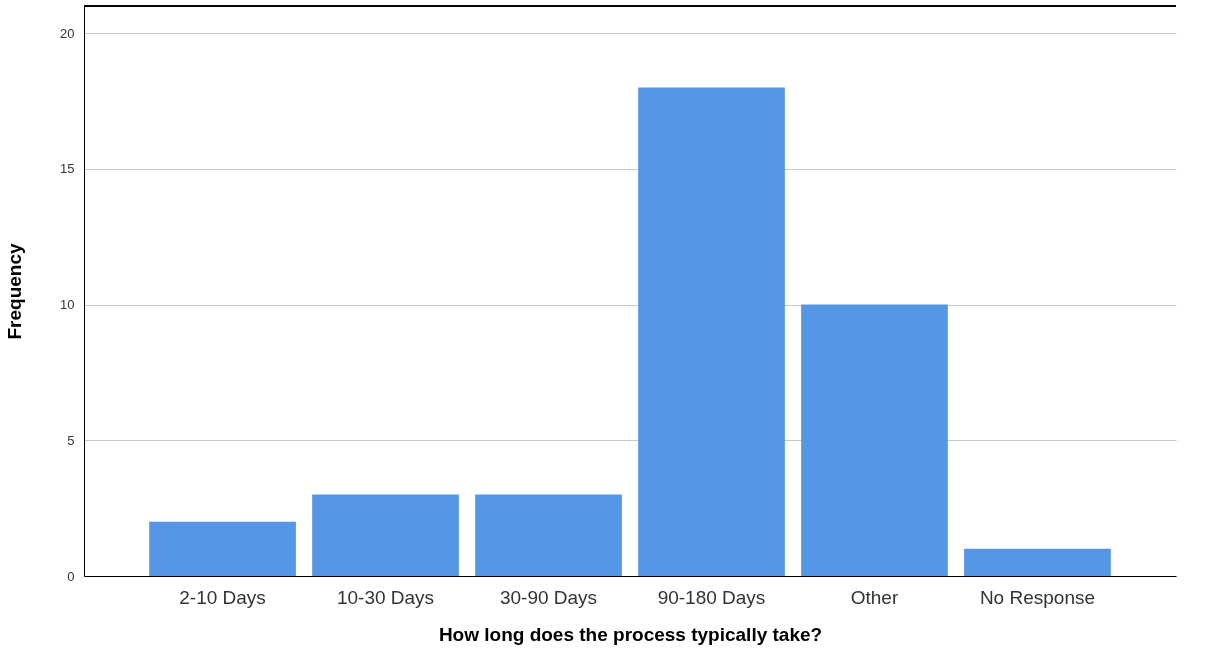 The width and height of the screenshot is (1211, 661). Describe the element at coordinates (71, 576) in the screenshot. I see `y-tick-label: 0` at that location.